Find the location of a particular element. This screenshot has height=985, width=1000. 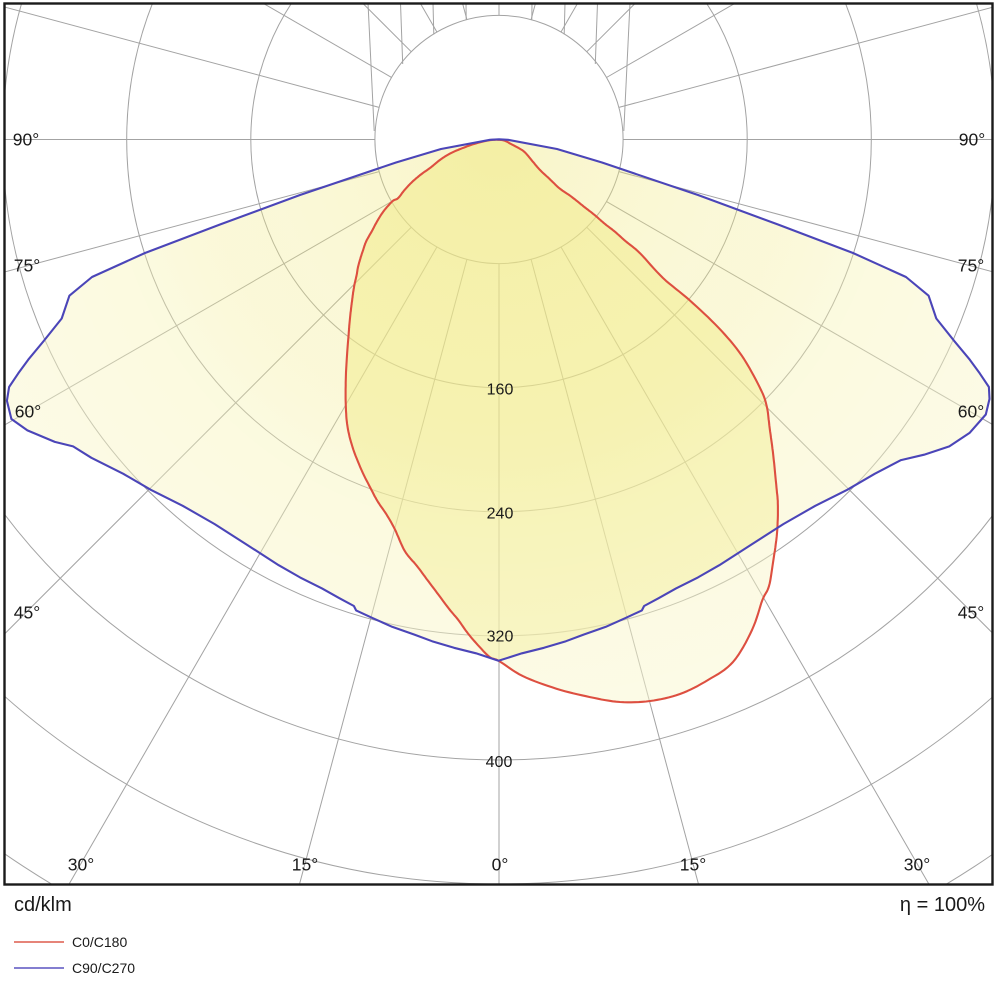

svg-text: C90/C270 is located at coordinates (103, 968).